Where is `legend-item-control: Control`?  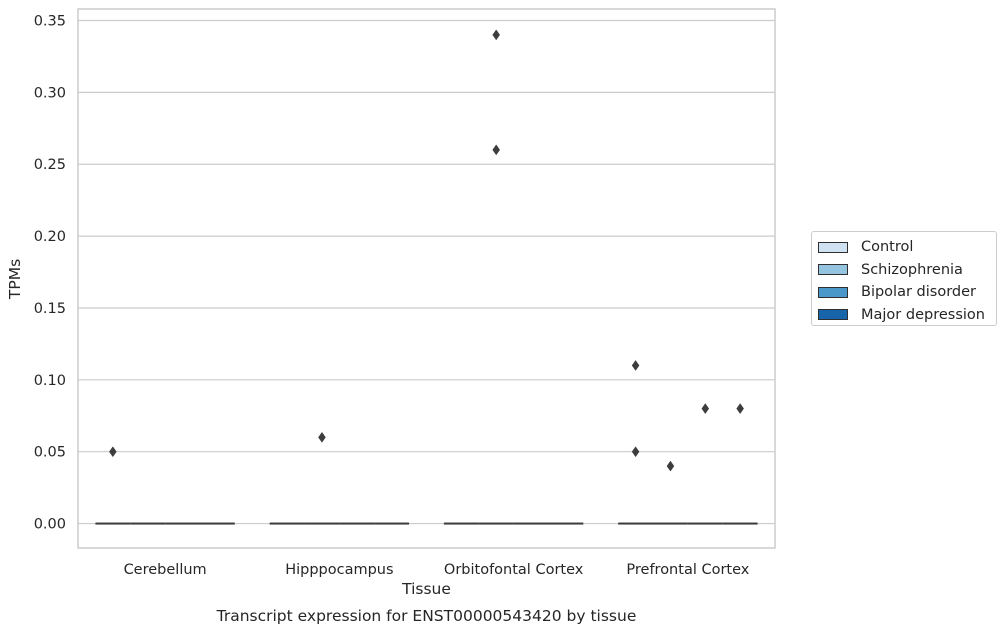 legend-item-control: Control is located at coordinates (904, 247).